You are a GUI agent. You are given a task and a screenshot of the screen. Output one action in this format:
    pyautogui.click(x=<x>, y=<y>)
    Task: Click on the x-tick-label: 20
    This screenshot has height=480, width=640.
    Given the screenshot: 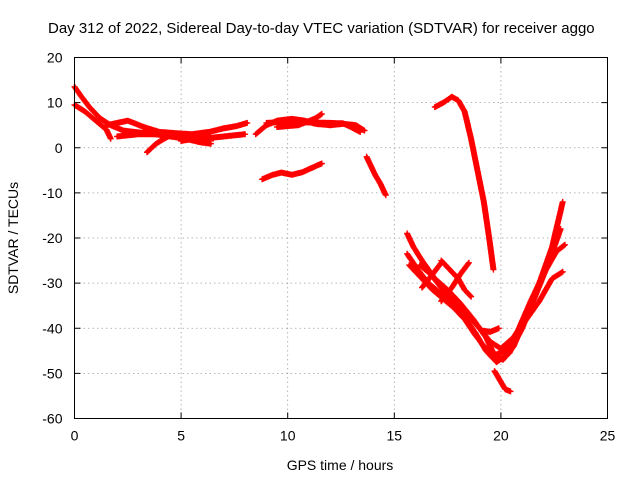 What is the action you would take?
    pyautogui.click(x=501, y=436)
    